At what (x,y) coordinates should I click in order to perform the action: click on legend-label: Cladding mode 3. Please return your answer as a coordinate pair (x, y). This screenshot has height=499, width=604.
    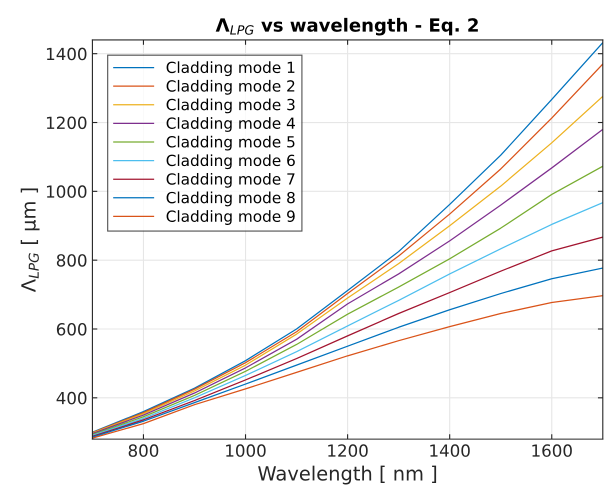
    Looking at the image, I should click on (230, 106).